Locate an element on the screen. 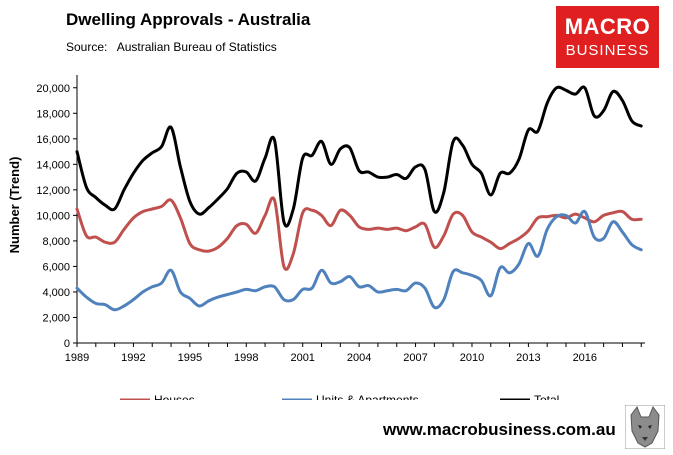 This screenshot has height=455, width=673. legend-total-label: Total is located at coordinates (546, 396).